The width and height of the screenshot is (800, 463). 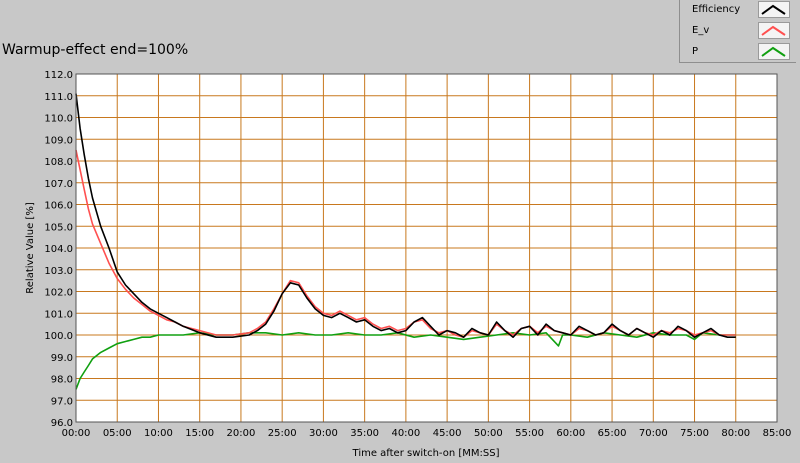 I want to click on x-tick-label: 35:00, so click(x=364, y=433).